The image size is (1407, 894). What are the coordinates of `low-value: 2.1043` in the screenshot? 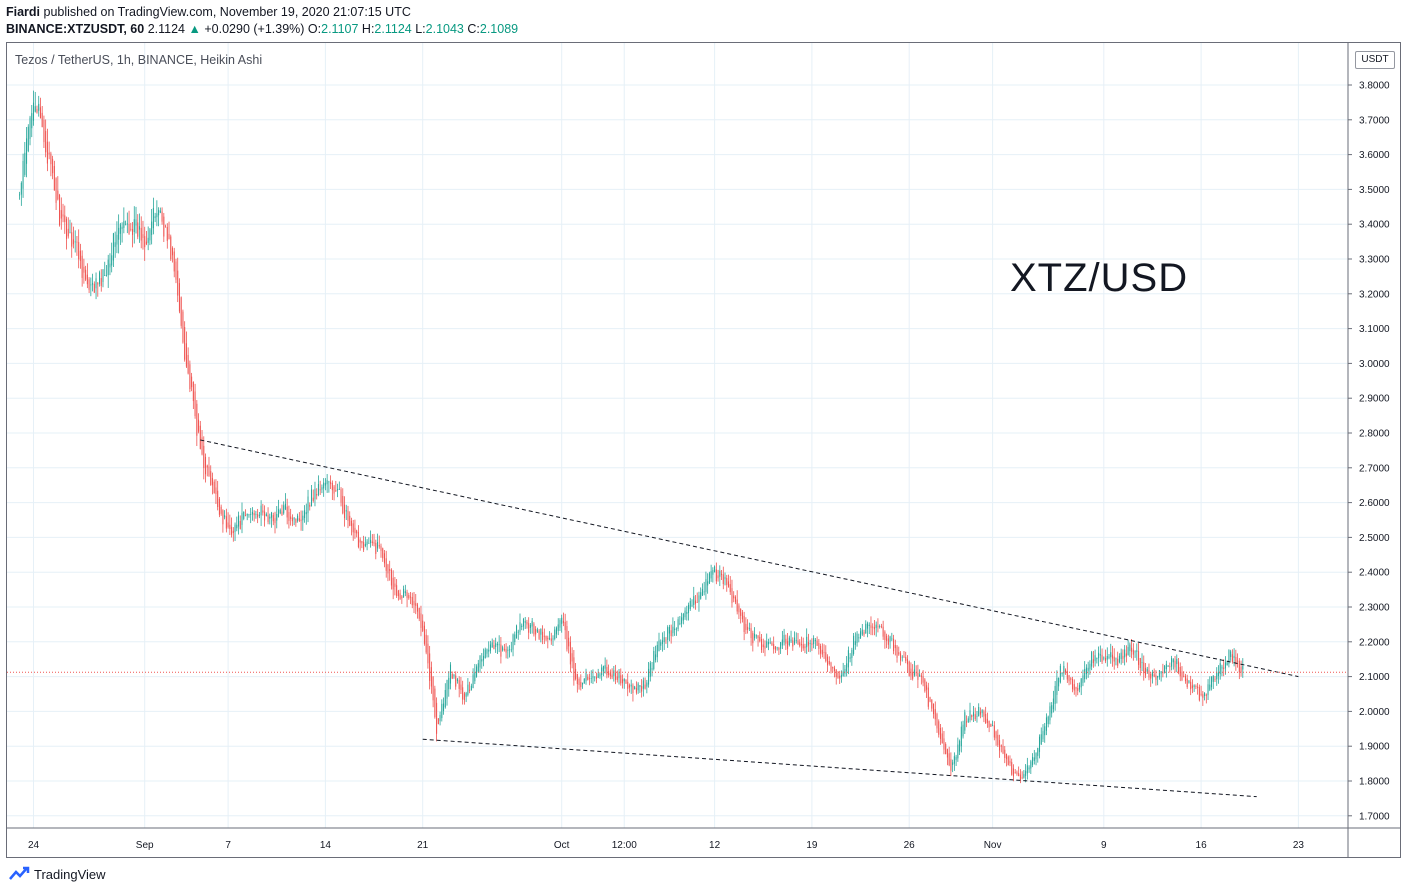 It's located at (444, 29).